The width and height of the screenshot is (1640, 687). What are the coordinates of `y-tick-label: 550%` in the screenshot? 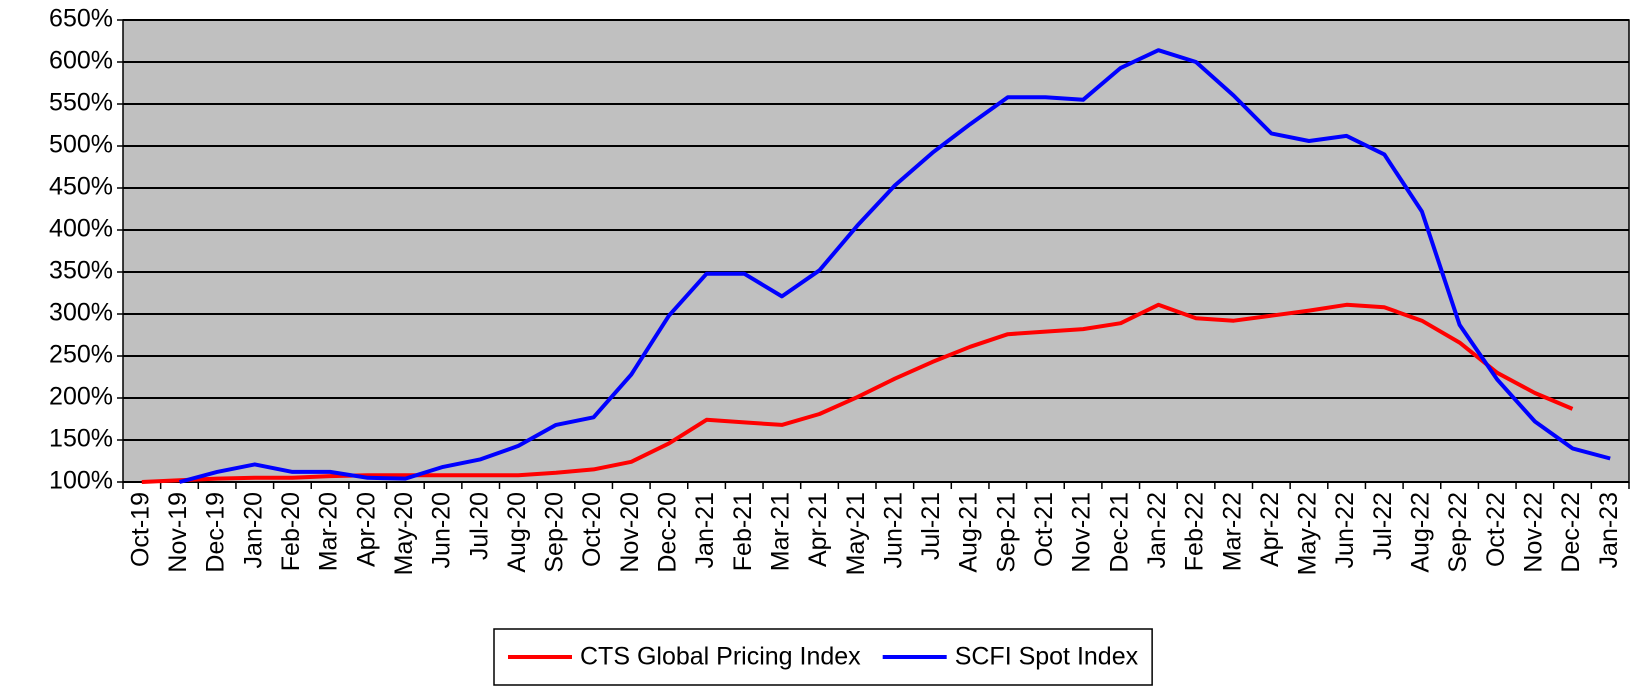 It's located at (81, 103).